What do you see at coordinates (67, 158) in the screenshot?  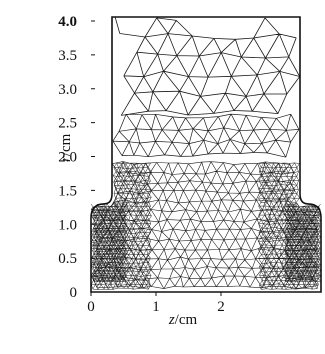 I see `r-tick-label: 2.0` at bounding box center [67, 158].